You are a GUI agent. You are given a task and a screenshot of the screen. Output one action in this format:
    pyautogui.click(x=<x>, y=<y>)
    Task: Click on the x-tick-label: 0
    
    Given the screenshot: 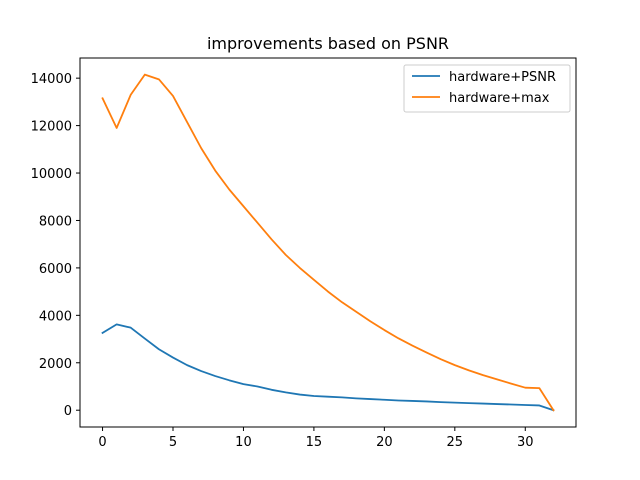 What is the action you would take?
    pyautogui.click(x=102, y=442)
    